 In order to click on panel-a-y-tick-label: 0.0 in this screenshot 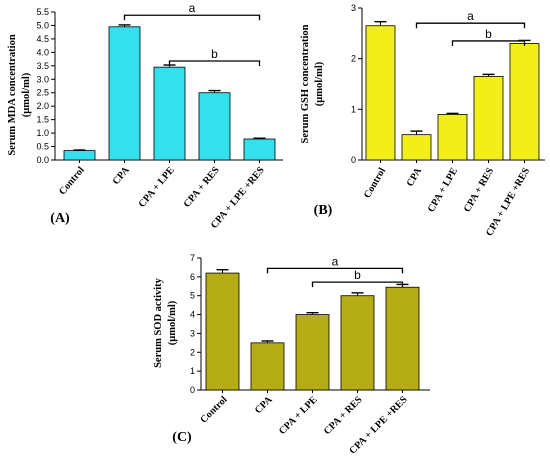, I will do `click(42, 160)`.